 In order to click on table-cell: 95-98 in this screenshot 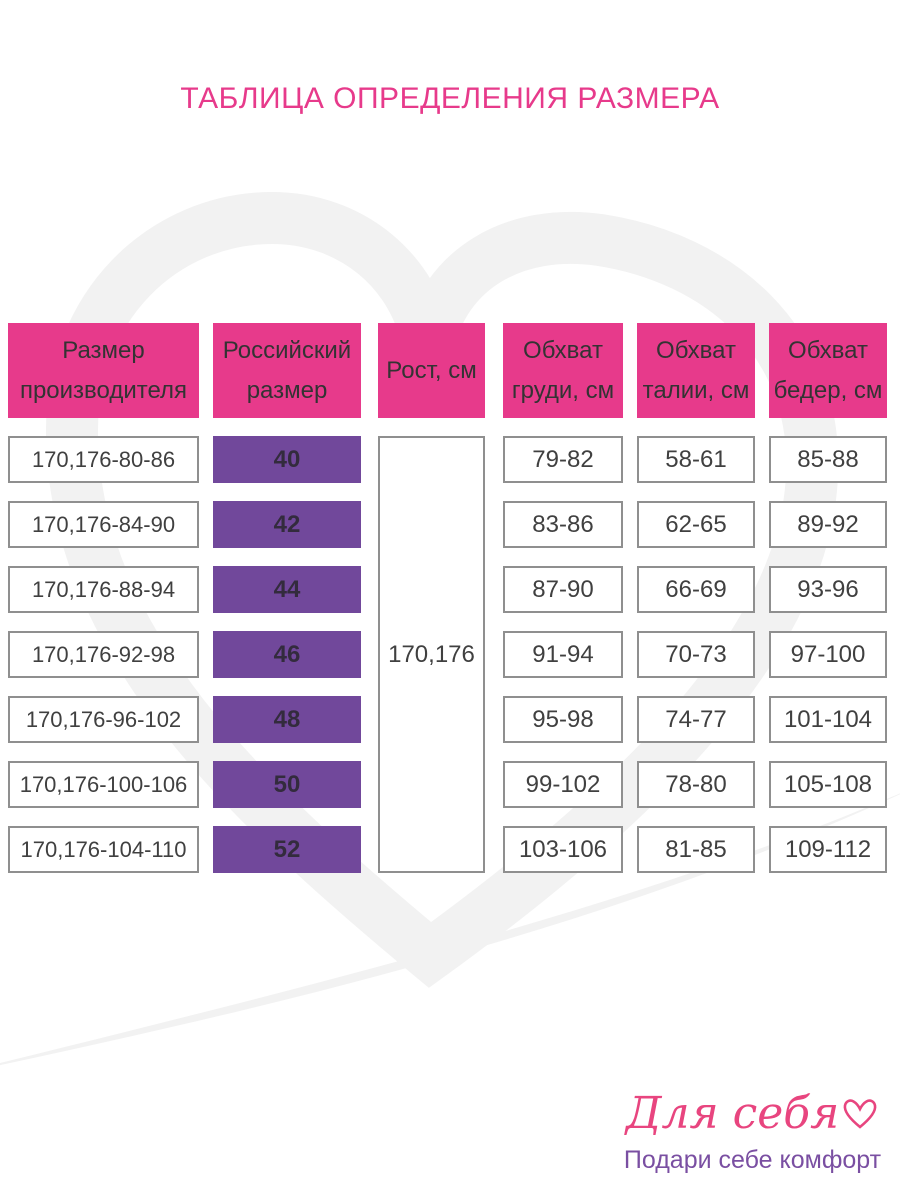, I will do `click(563, 719)`.